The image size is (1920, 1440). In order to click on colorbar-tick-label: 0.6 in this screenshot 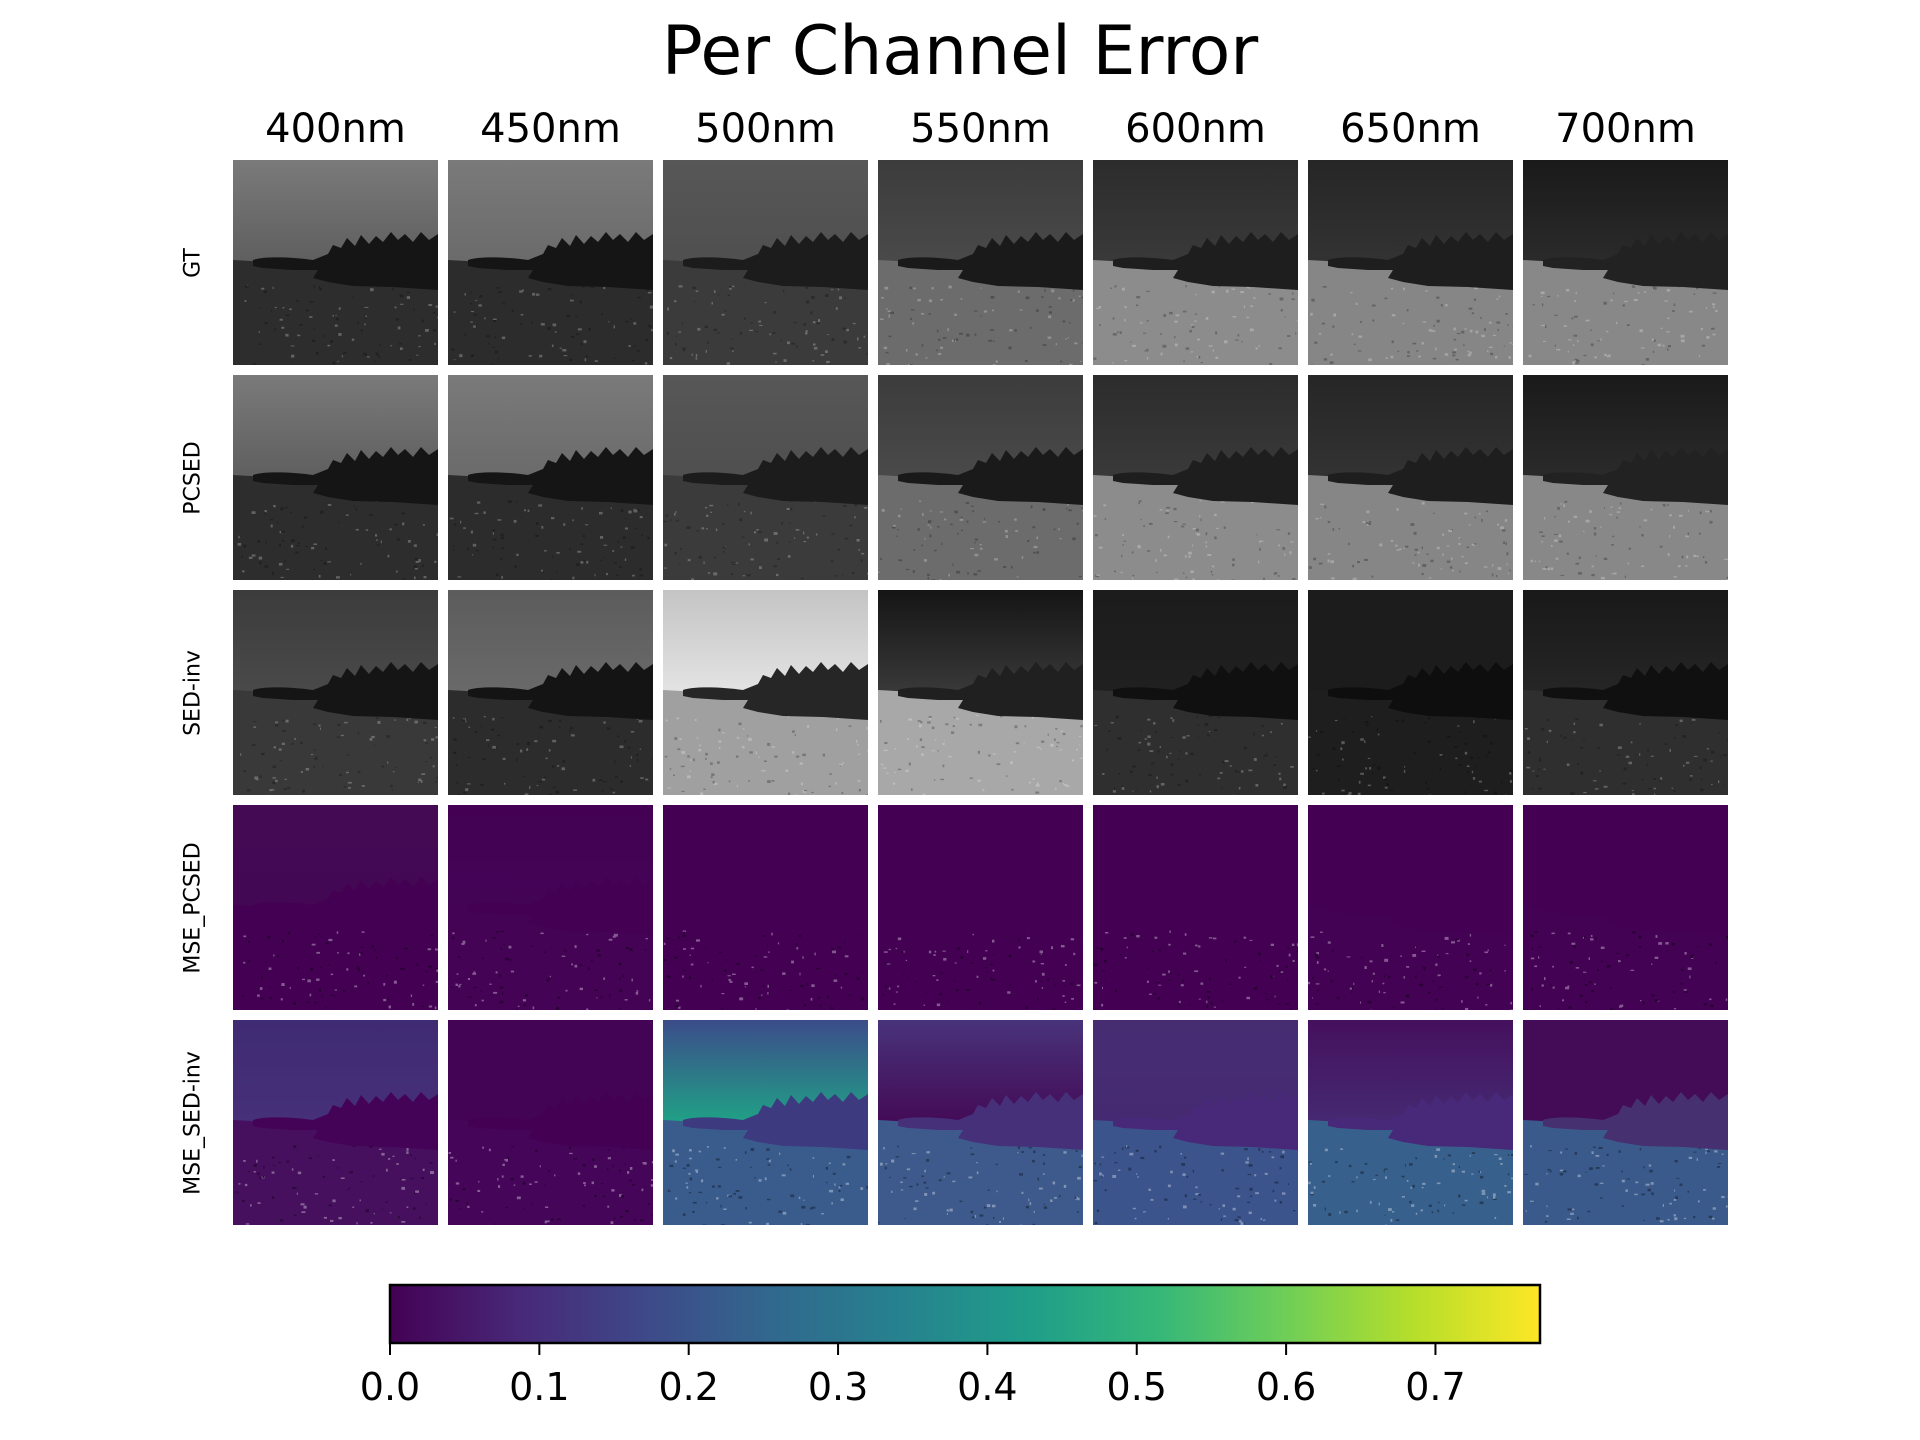, I will do `click(1286, 1387)`.